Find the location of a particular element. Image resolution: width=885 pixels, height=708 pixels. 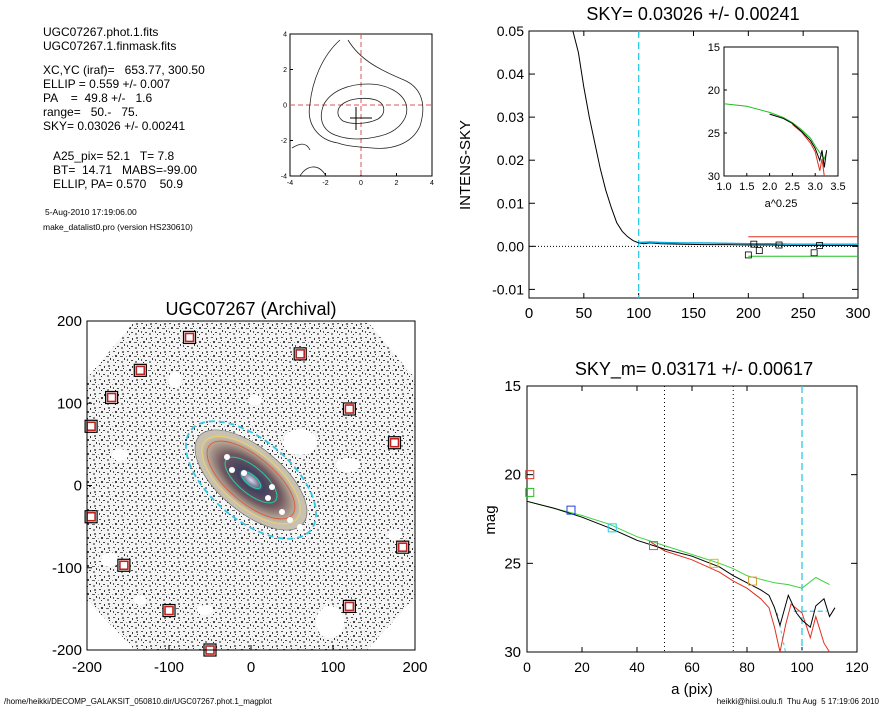

header-galaxy-line-2: ELLIP, PA= 0.570 50.9 is located at coordinates (118, 184).